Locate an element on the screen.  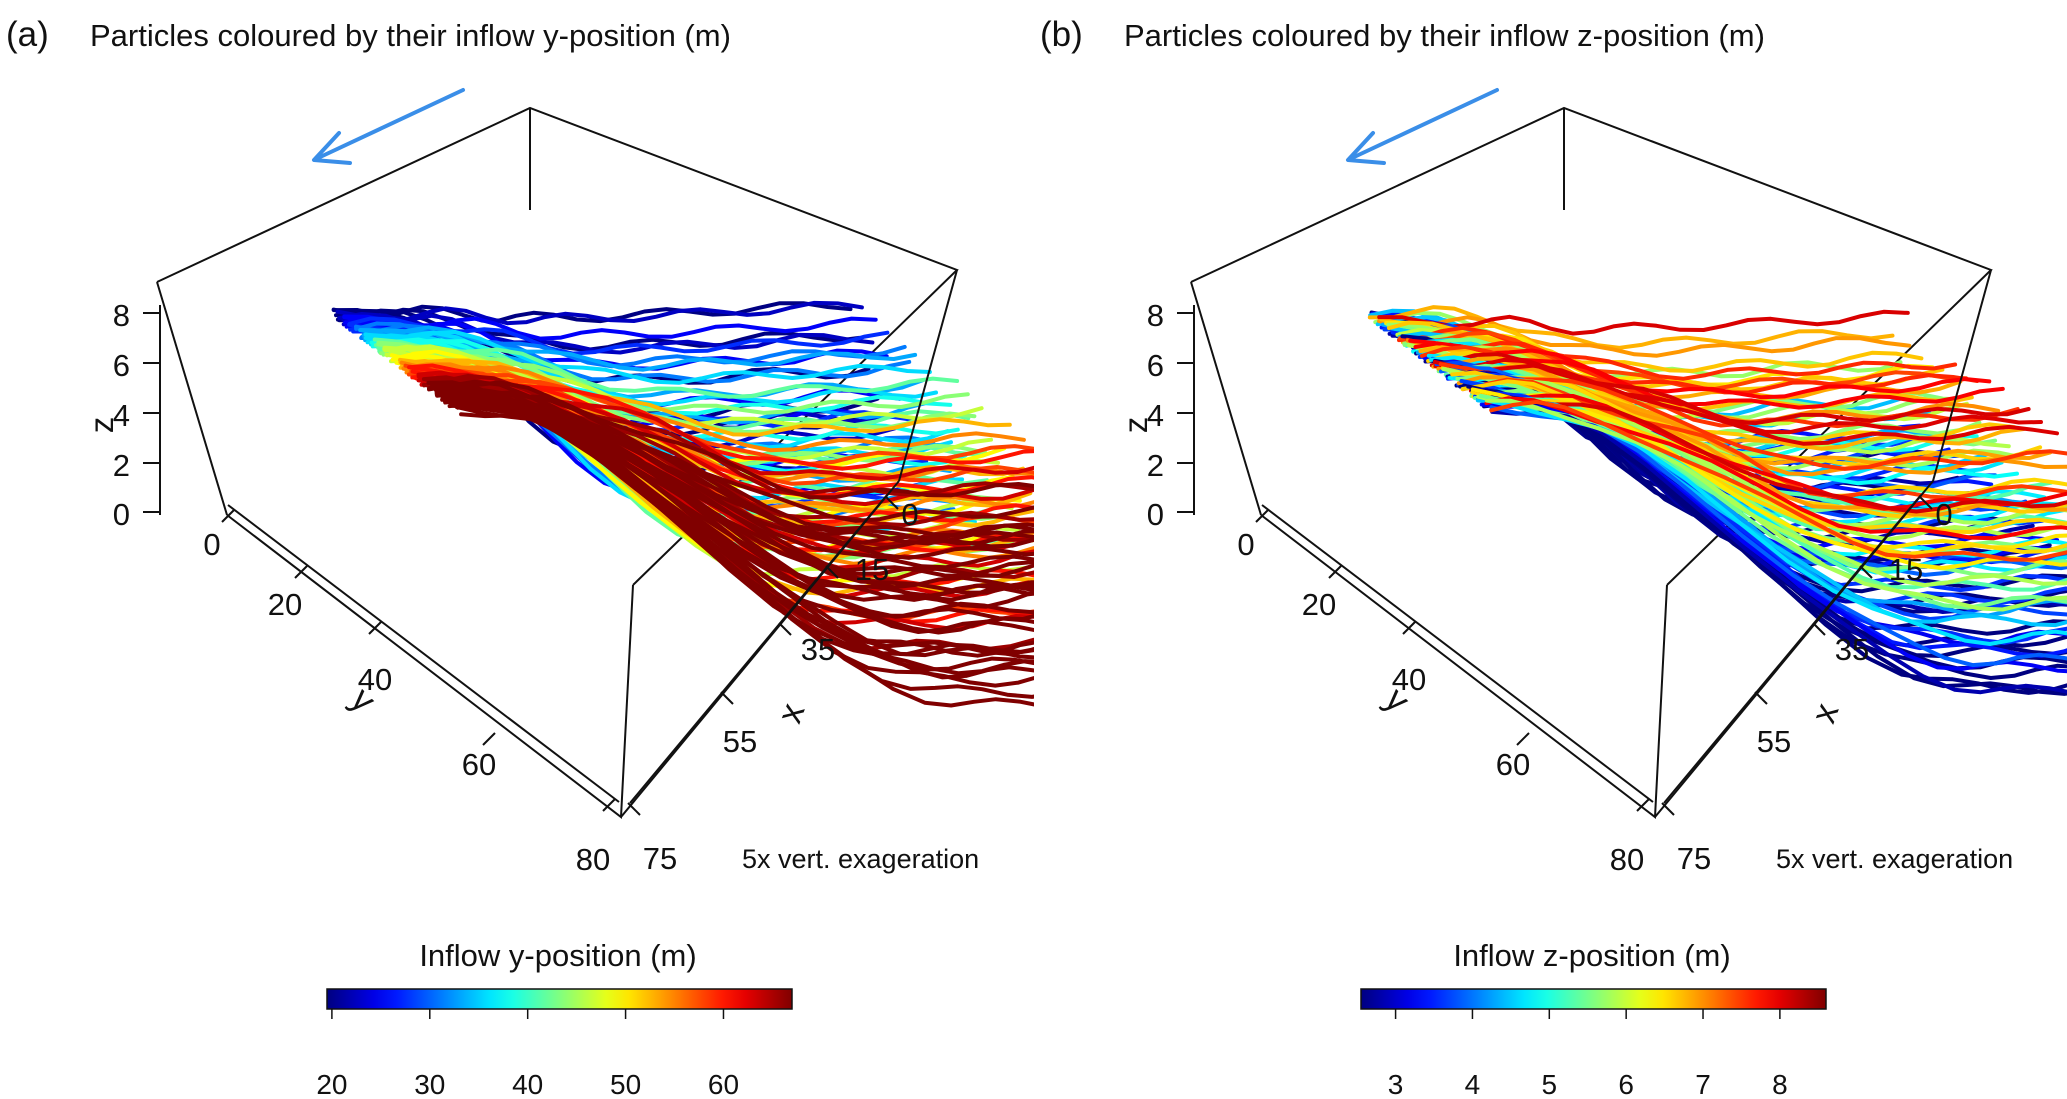
colorbar-tick-labels: 20 30 40 50 60 is located at coordinates (527, 1084).